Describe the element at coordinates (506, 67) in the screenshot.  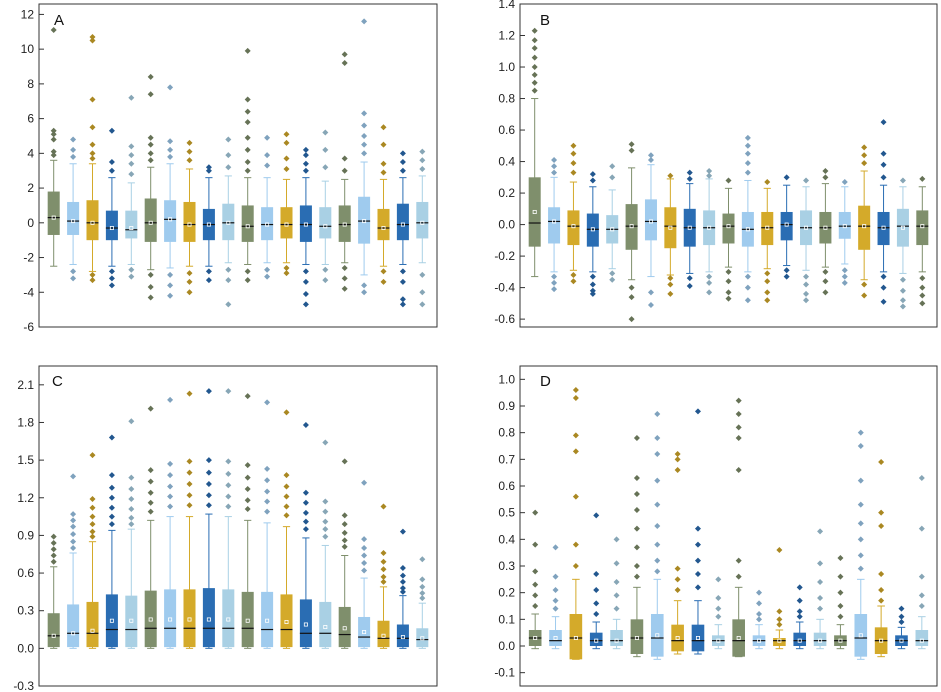
I see `y-tick-label: 1.0` at that location.